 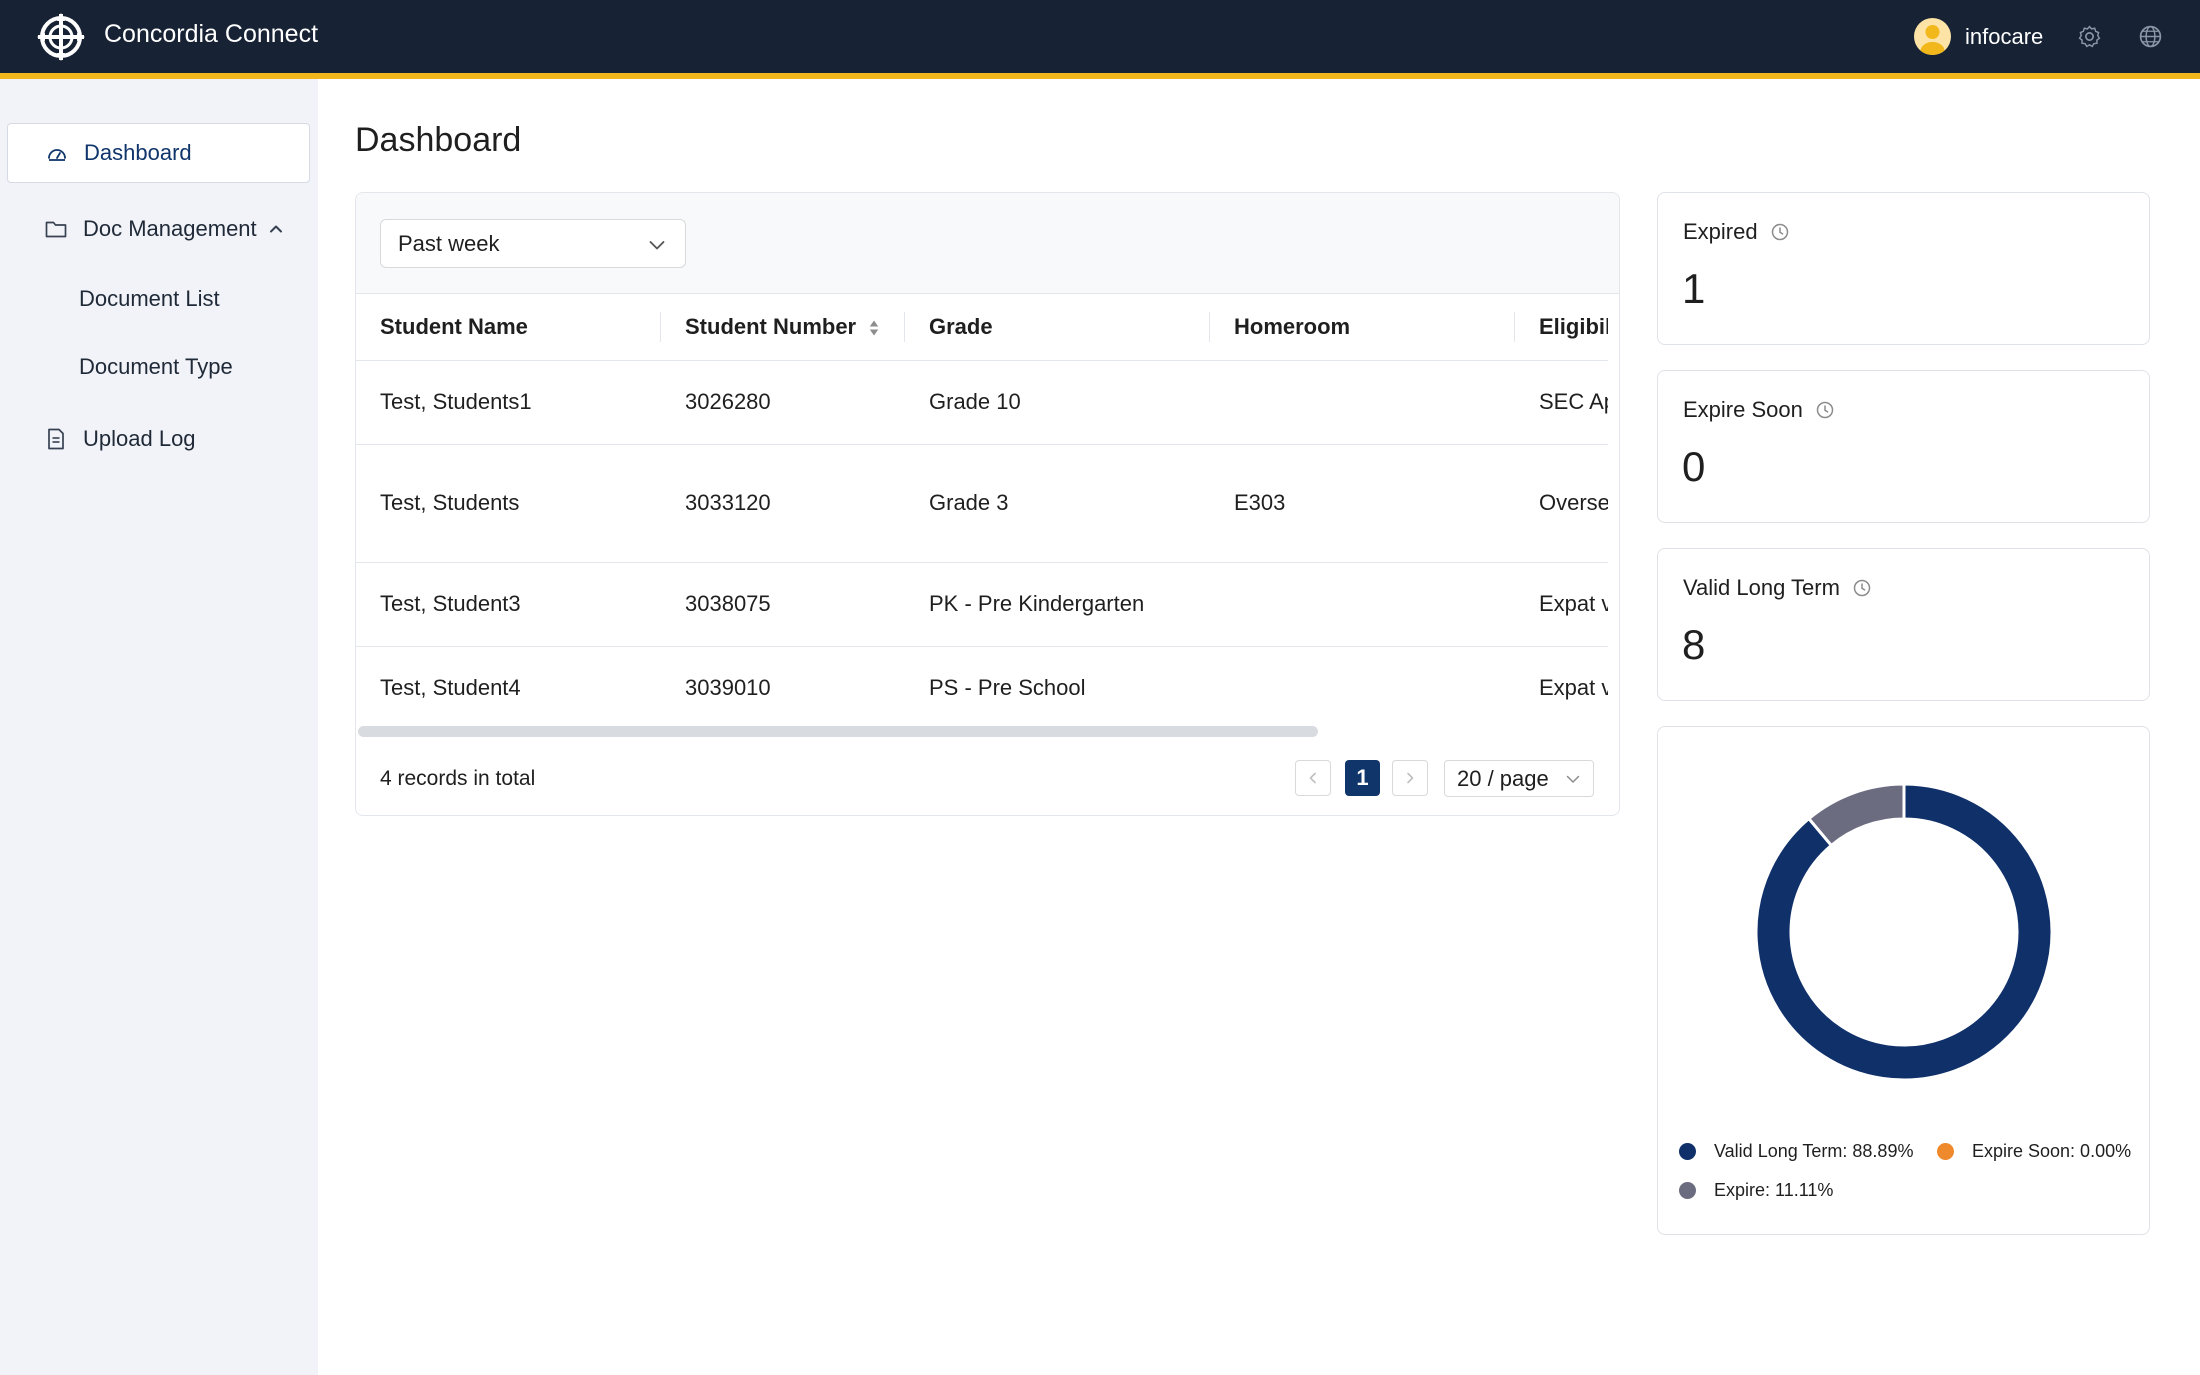 I want to click on app-title: Concordia Connect, so click(x=211, y=34).